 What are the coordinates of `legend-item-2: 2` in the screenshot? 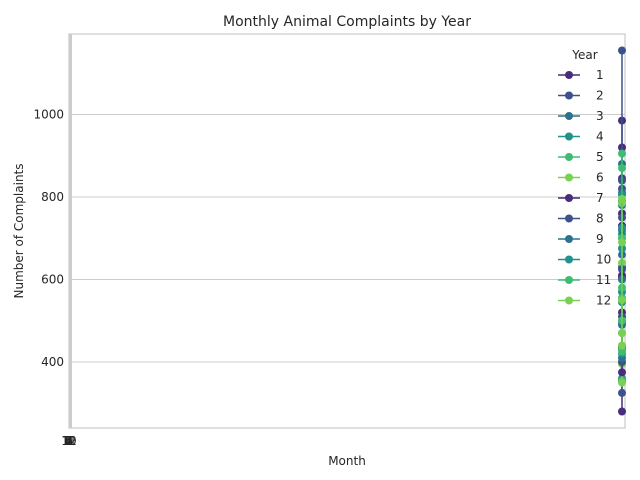 It's located at (581, 96).